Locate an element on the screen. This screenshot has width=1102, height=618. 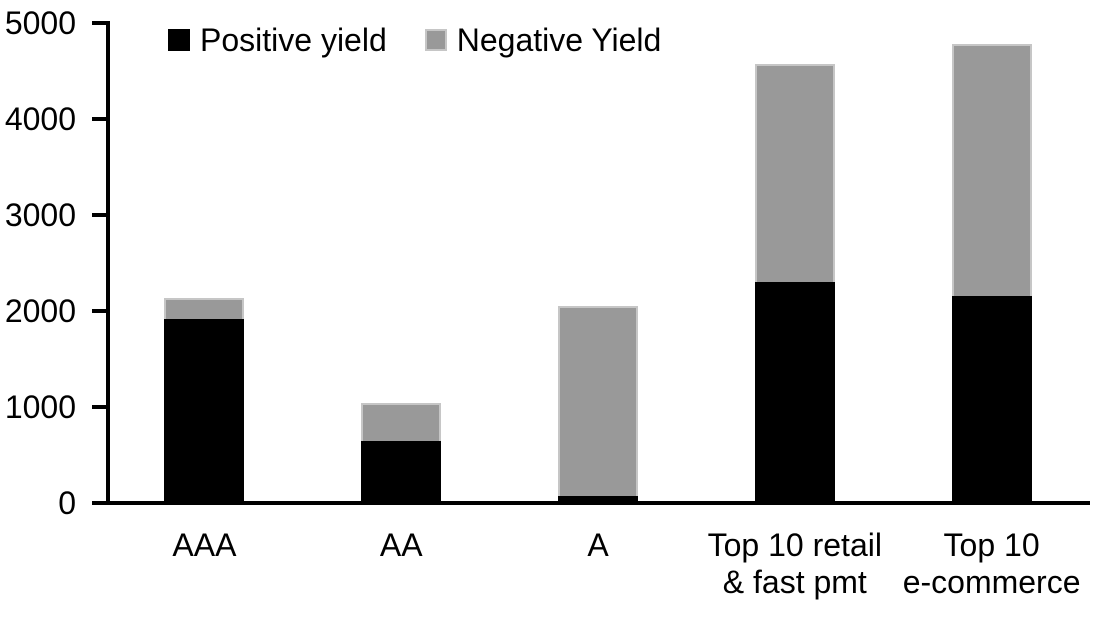
bar-aaa-positive is located at coordinates (204, 409).